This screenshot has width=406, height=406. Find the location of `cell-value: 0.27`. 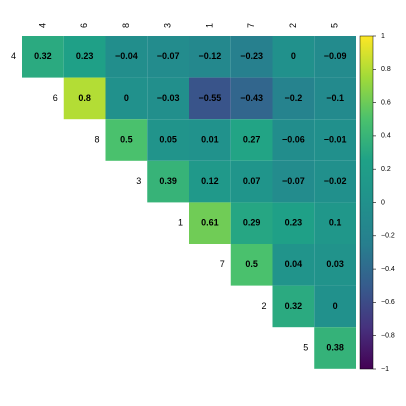

cell-value: 0.27 is located at coordinates (252, 139).